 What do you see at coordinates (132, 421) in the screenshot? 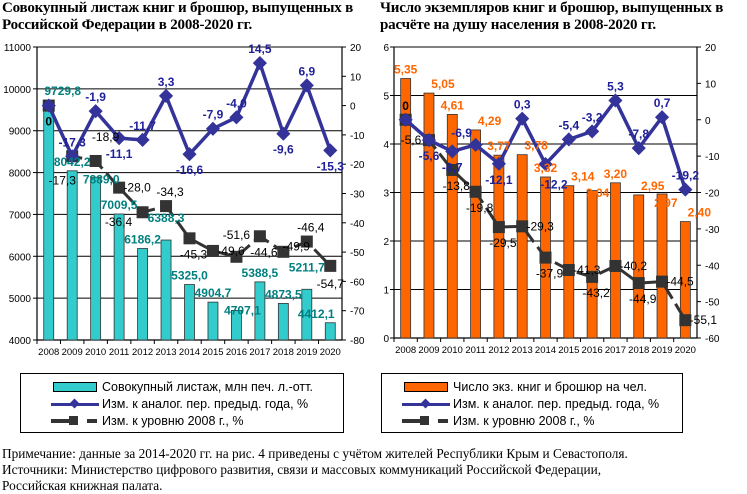
I see `legend-item-2008: Изм. к уровню 2008 г., %` at bounding box center [132, 421].